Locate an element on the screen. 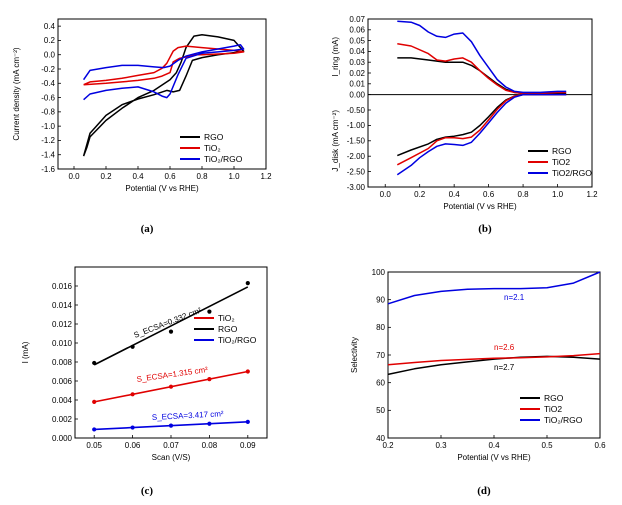 This screenshot has height=505, width=622. y-axis-label-disk: J_disk (mA cm⁻²) is located at coordinates (335, 141).